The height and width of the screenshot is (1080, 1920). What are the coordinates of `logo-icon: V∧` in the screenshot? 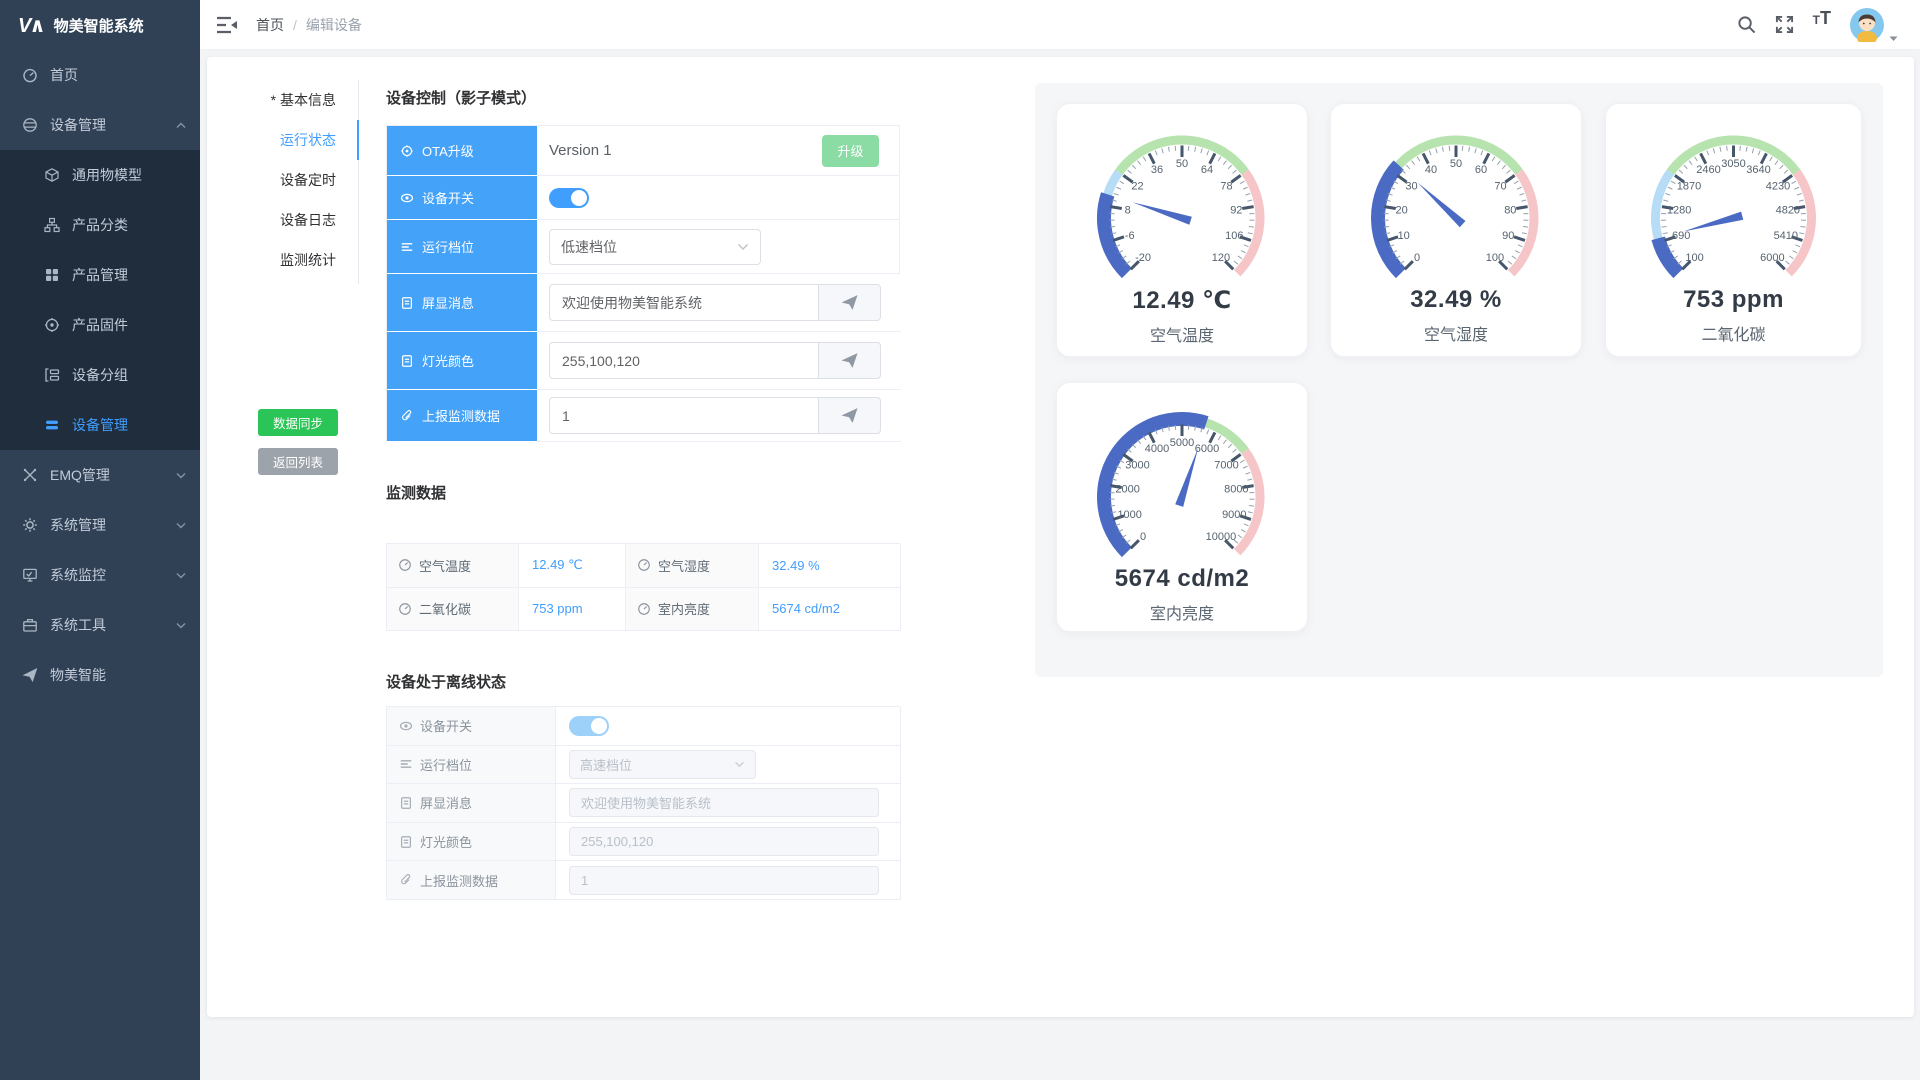 It's located at (32, 25).